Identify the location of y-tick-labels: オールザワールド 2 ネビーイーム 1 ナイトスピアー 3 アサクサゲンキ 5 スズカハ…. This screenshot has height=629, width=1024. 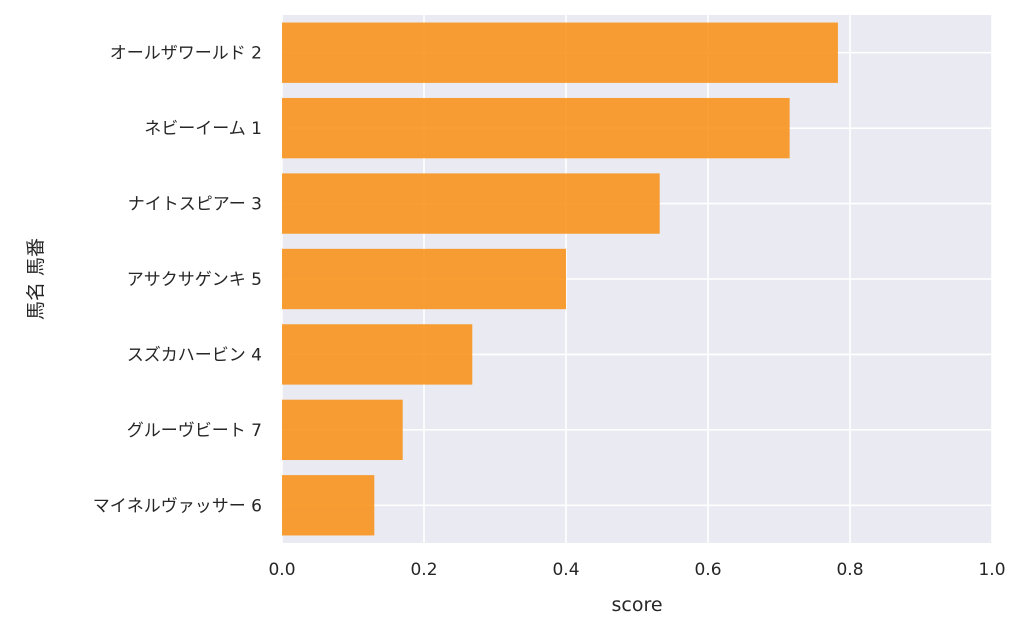
(177, 280).